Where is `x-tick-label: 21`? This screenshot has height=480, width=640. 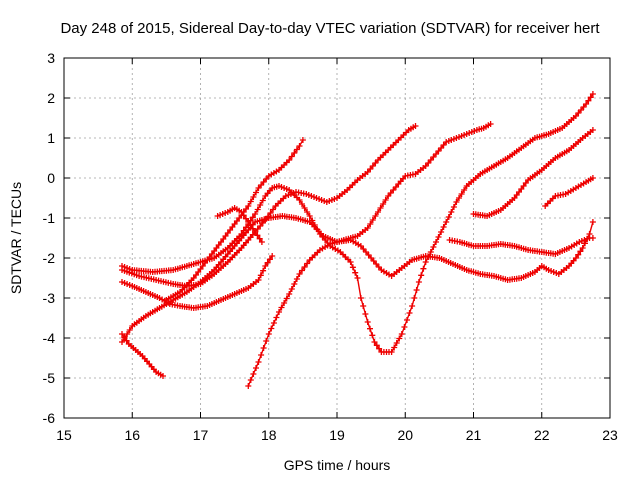 x-tick-label: 21 is located at coordinates (474, 435).